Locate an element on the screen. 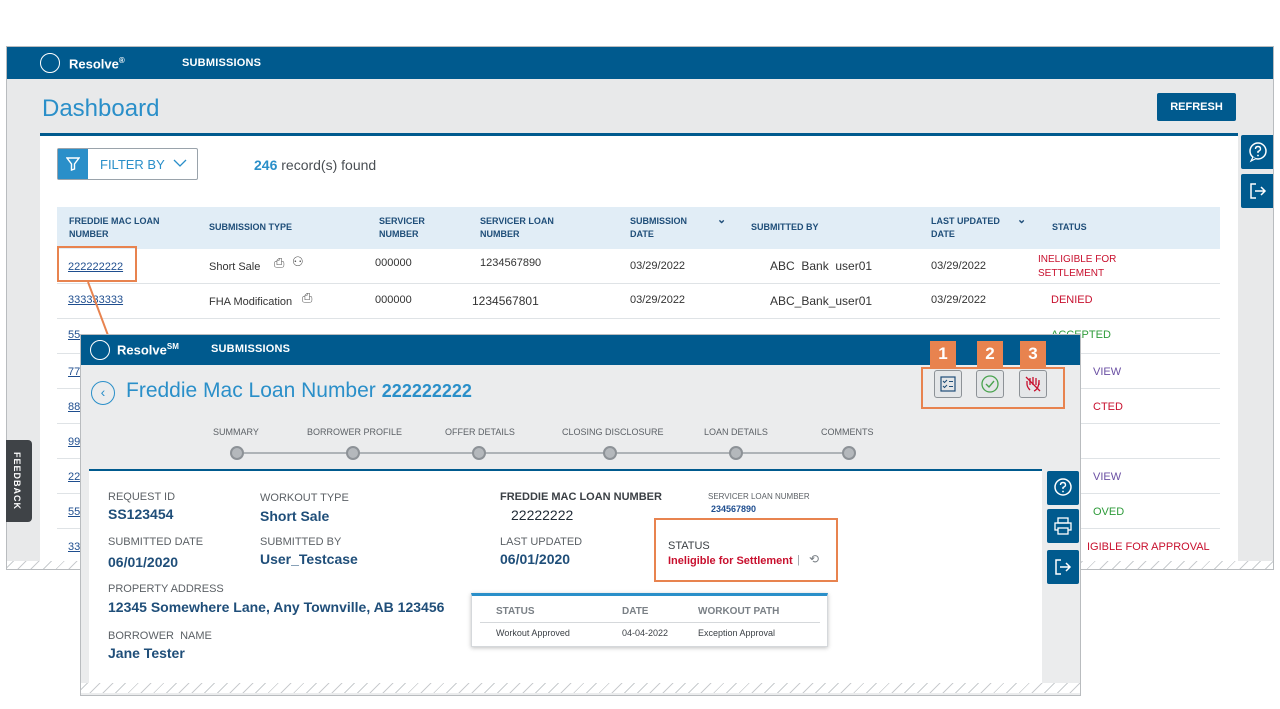 This screenshot has width=1280, height=709. col-last-updated: LAST UPDATED DATE is located at coordinates (965, 227).